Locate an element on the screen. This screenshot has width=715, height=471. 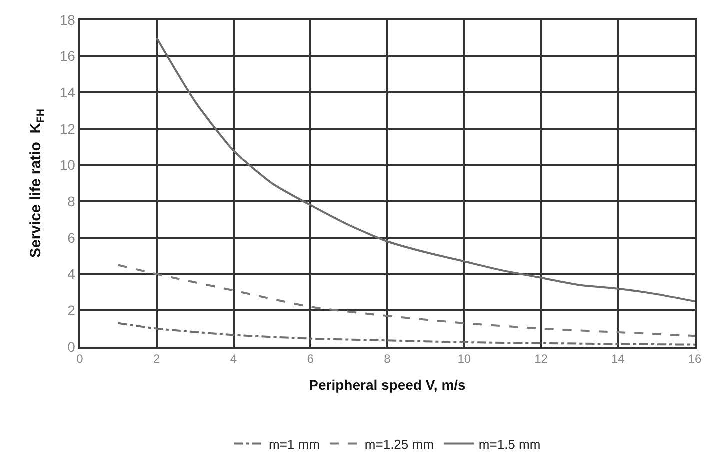
x-tick-label: 10 is located at coordinates (465, 359).